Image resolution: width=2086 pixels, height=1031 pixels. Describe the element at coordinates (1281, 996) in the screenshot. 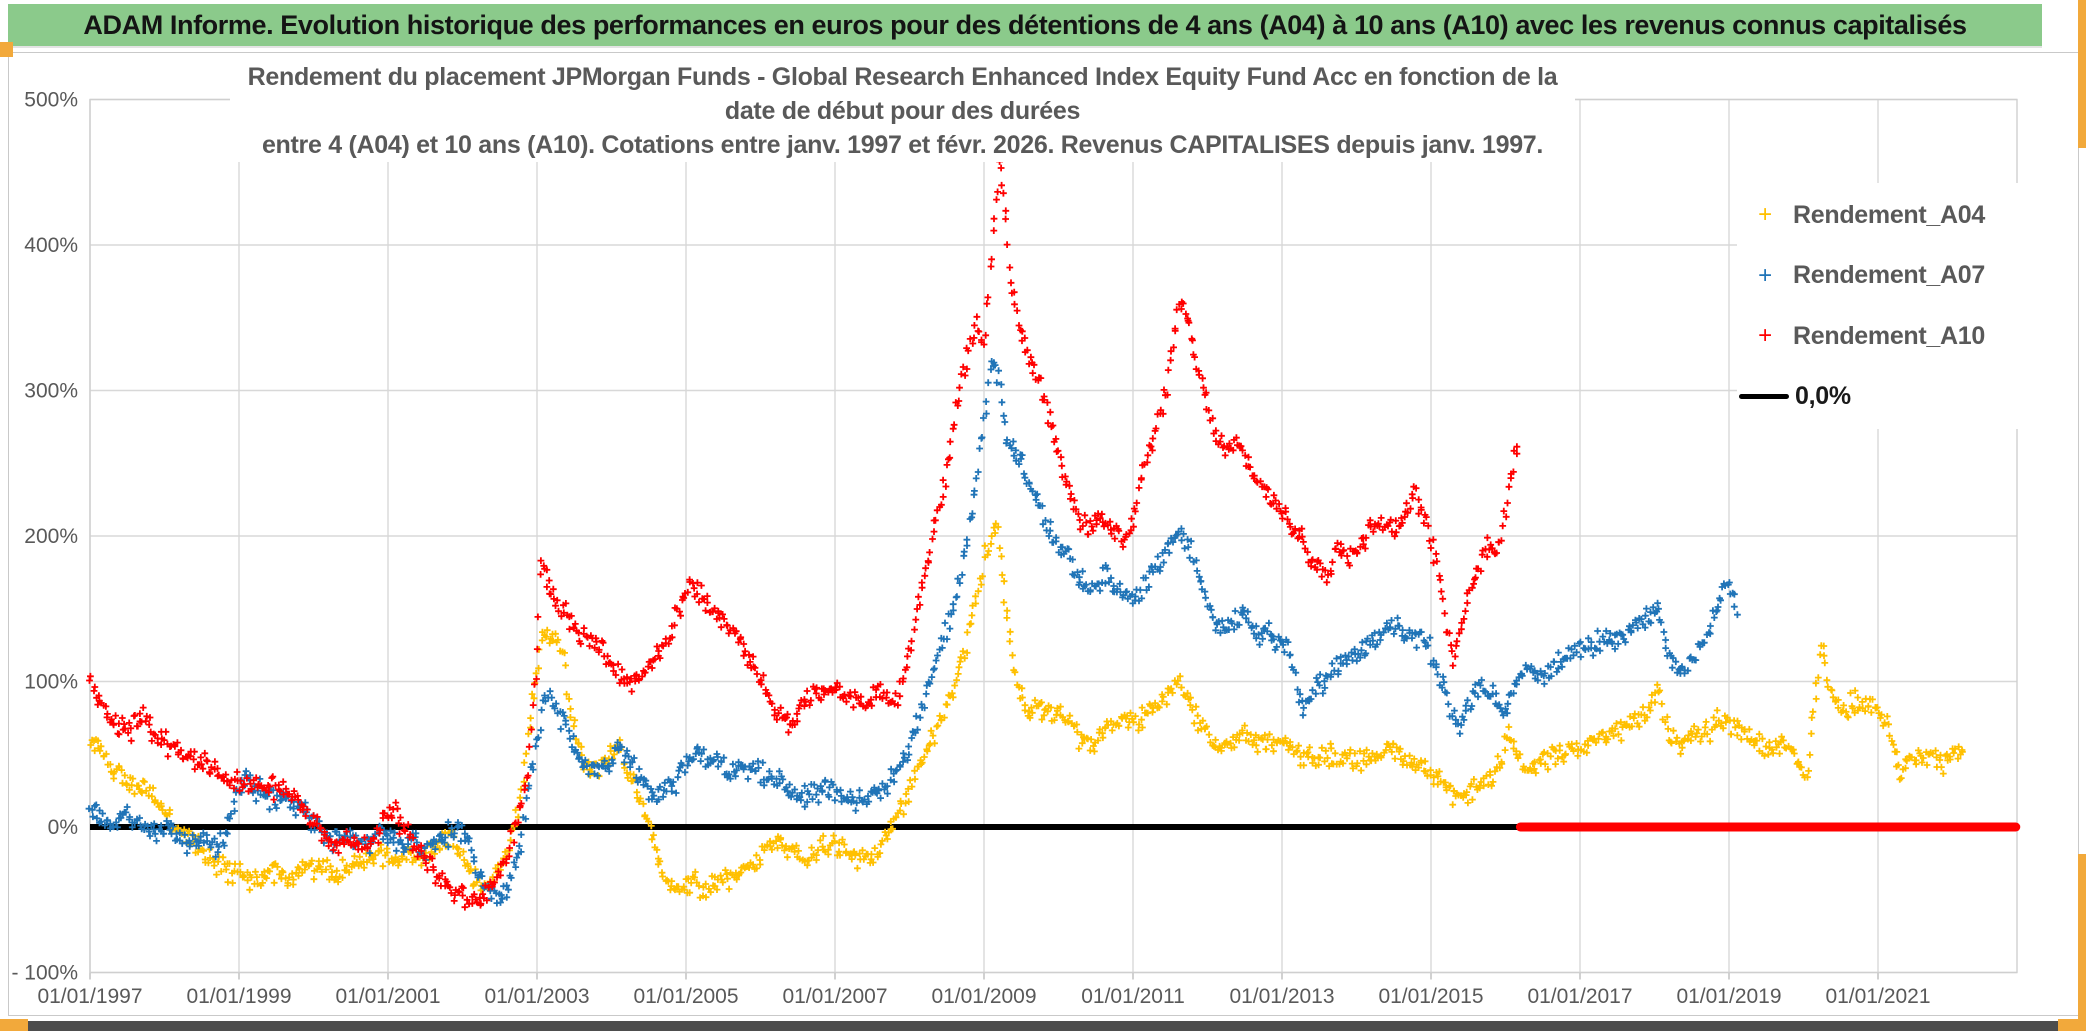

I see `x-axis-label: 01/01/2013` at that location.